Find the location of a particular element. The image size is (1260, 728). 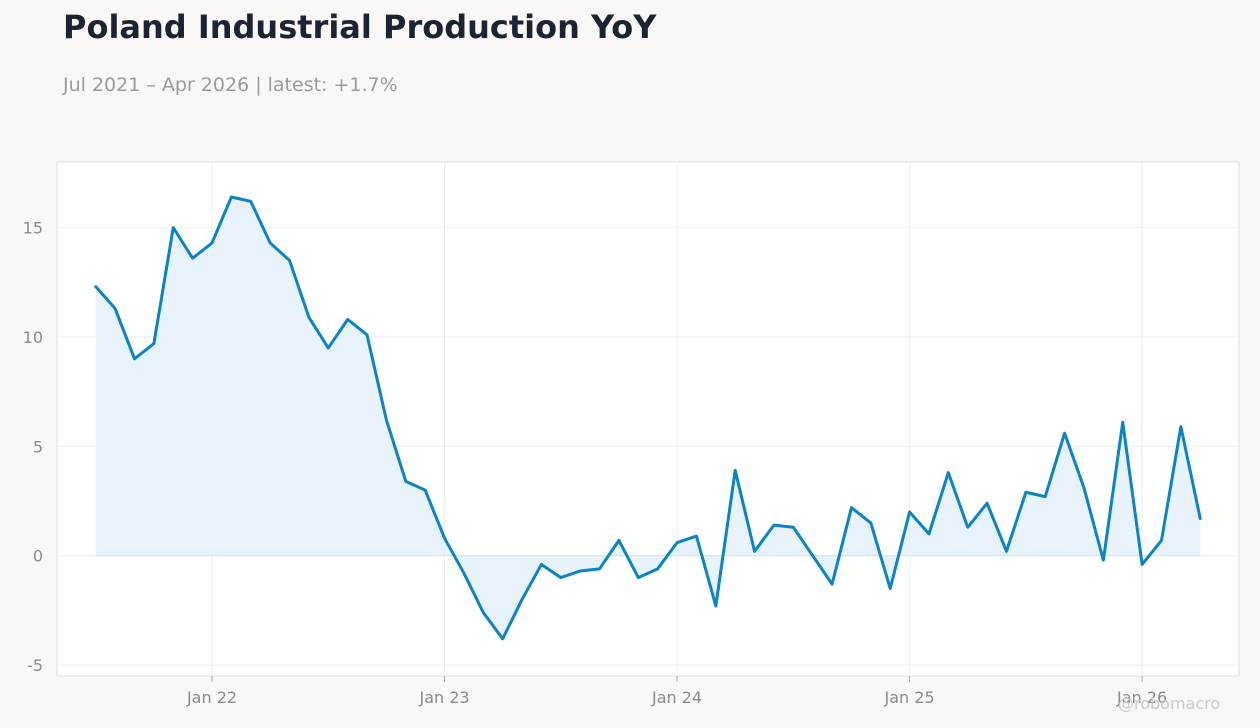

x-tick-label: Jan 22 is located at coordinates (211, 697).